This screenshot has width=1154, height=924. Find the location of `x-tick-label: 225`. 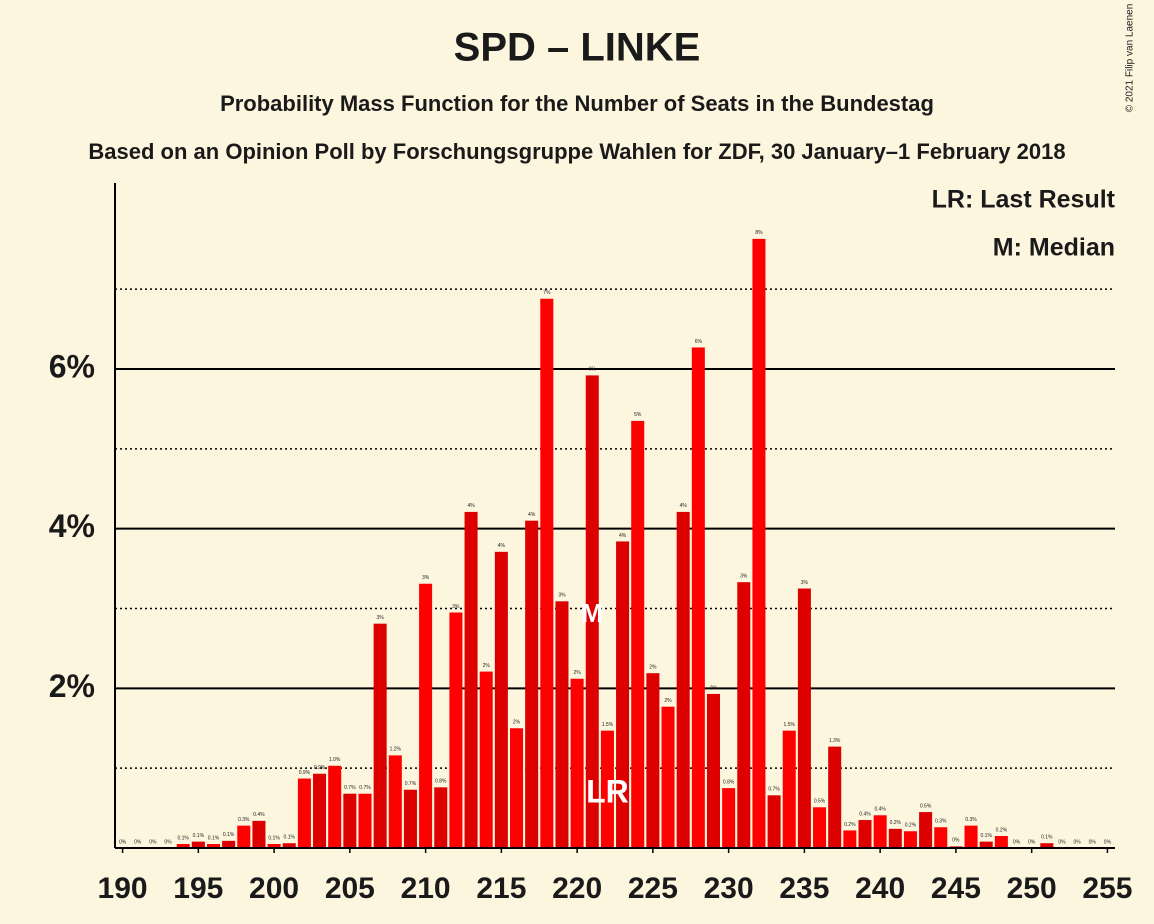

x-tick-label: 225 is located at coordinates (653, 888).